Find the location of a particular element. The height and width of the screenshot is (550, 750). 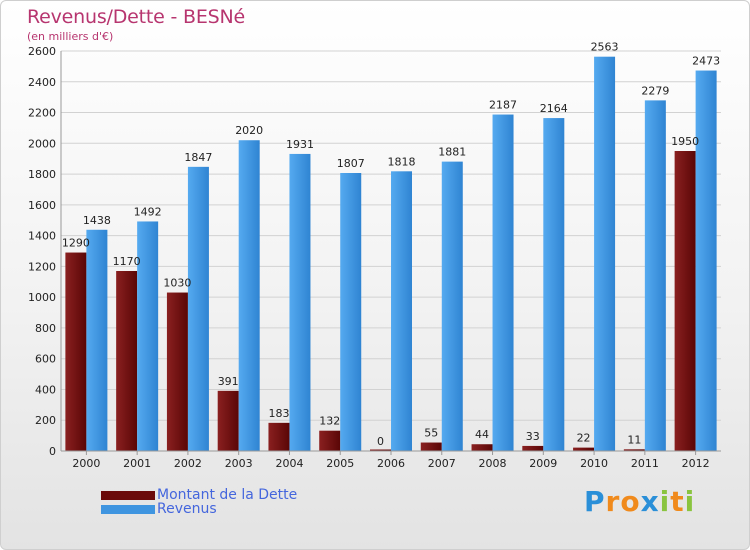

y-tick-label: 2400 is located at coordinates (42, 82).